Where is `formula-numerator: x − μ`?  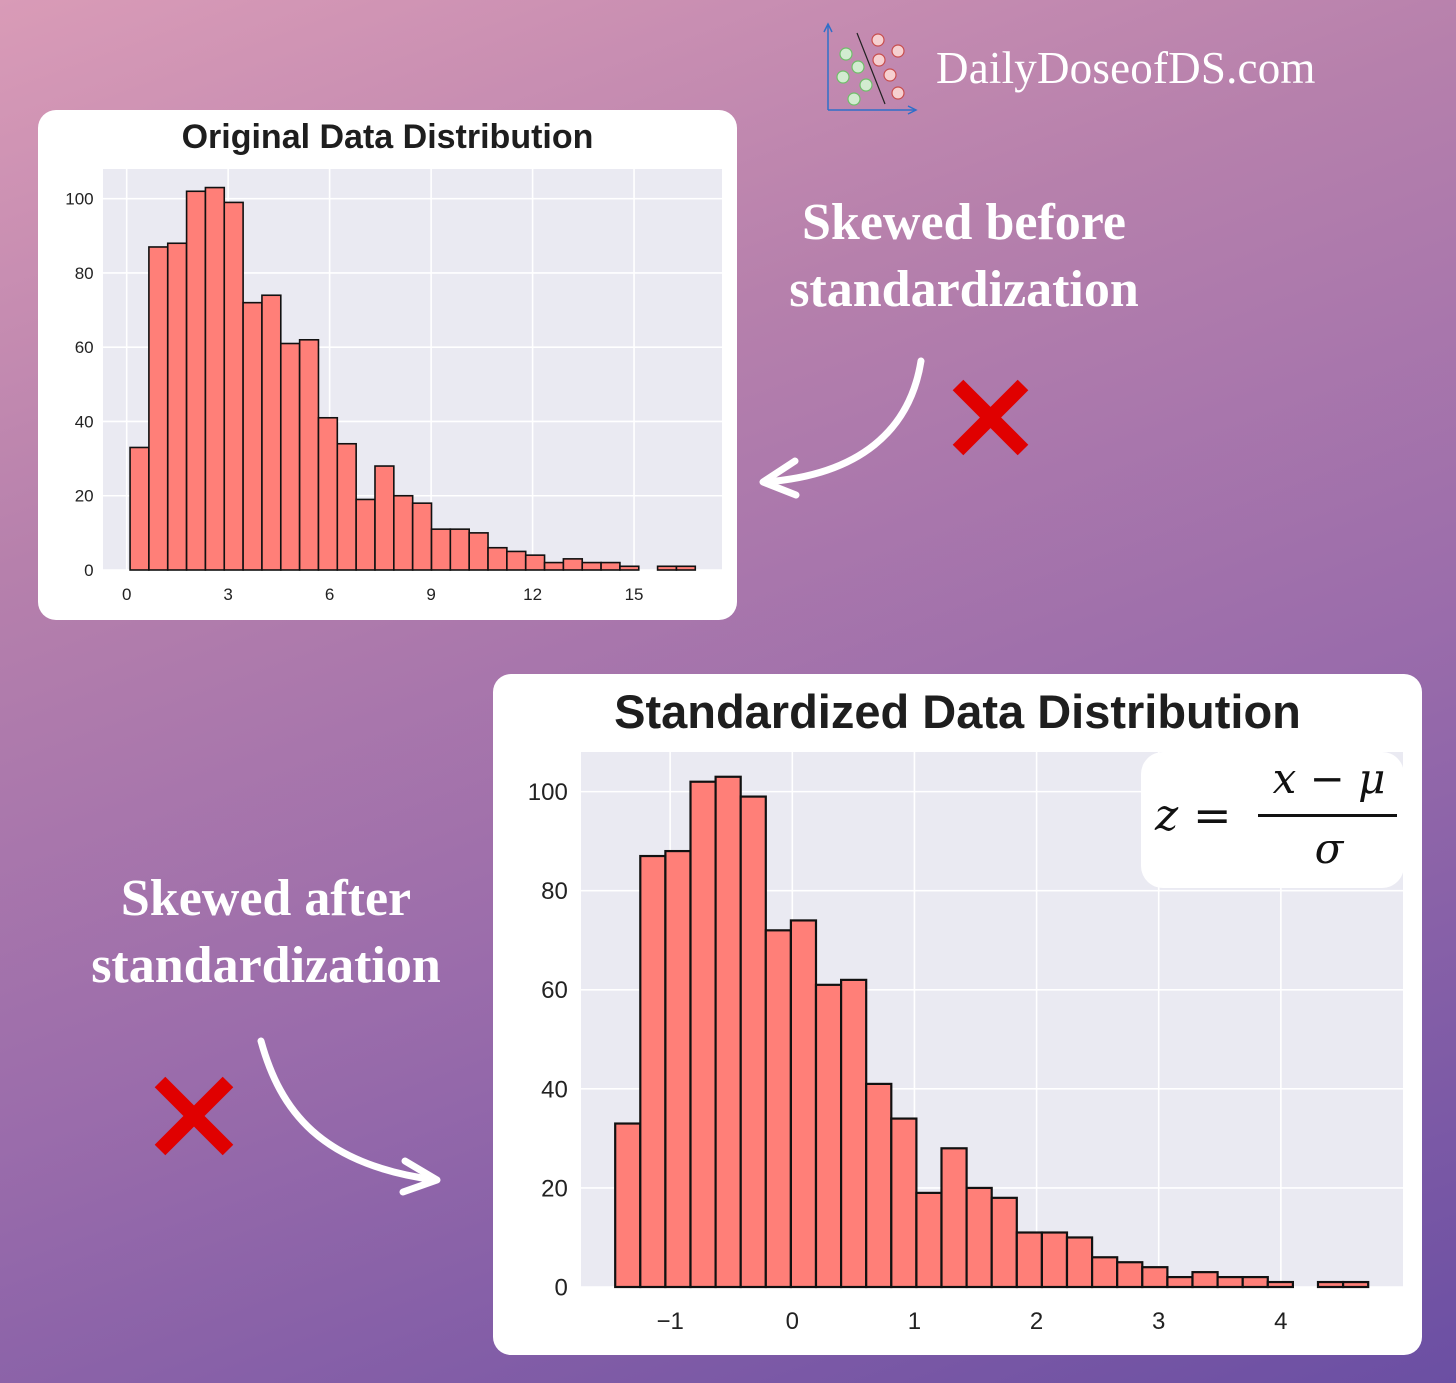 formula-numerator: x − μ is located at coordinates (1329, 778).